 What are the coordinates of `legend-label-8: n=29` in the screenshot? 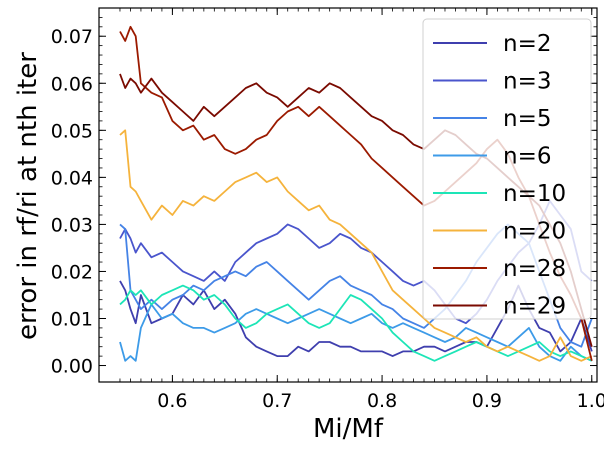 It's located at (534, 307).